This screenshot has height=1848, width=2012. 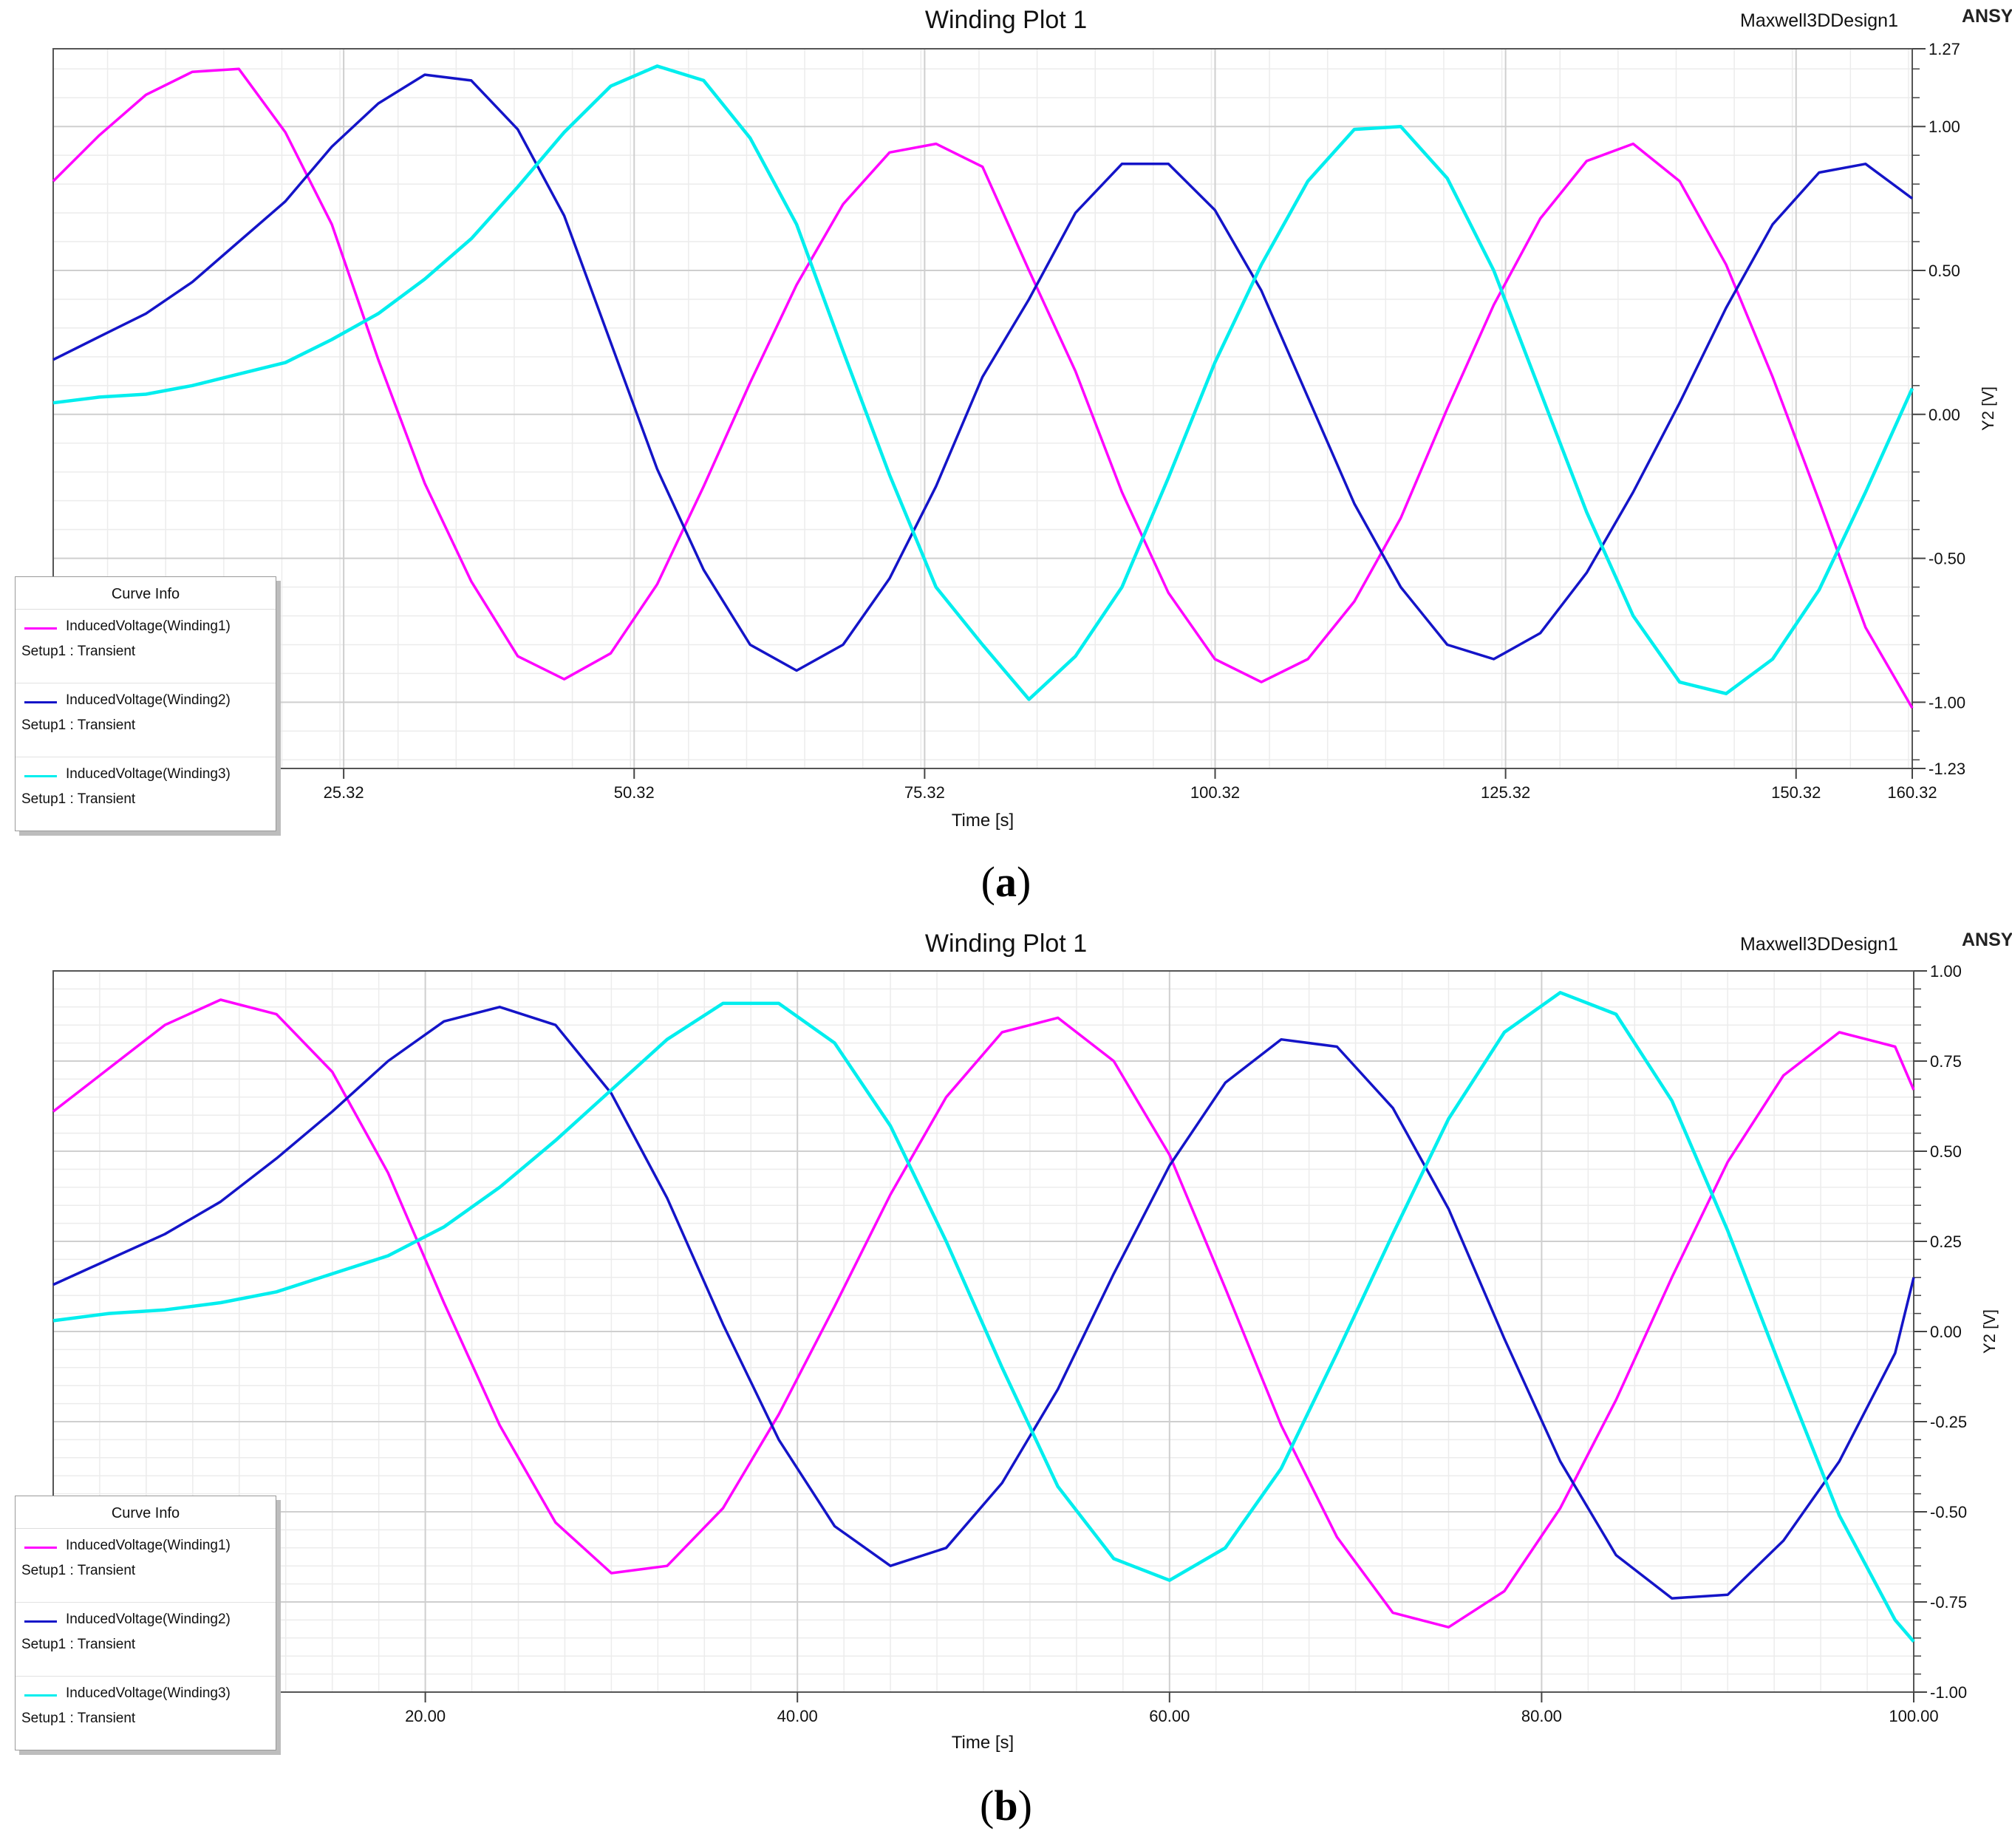 What do you see at coordinates (634, 792) in the screenshot?
I see `x-tick-label: 50.32` at bounding box center [634, 792].